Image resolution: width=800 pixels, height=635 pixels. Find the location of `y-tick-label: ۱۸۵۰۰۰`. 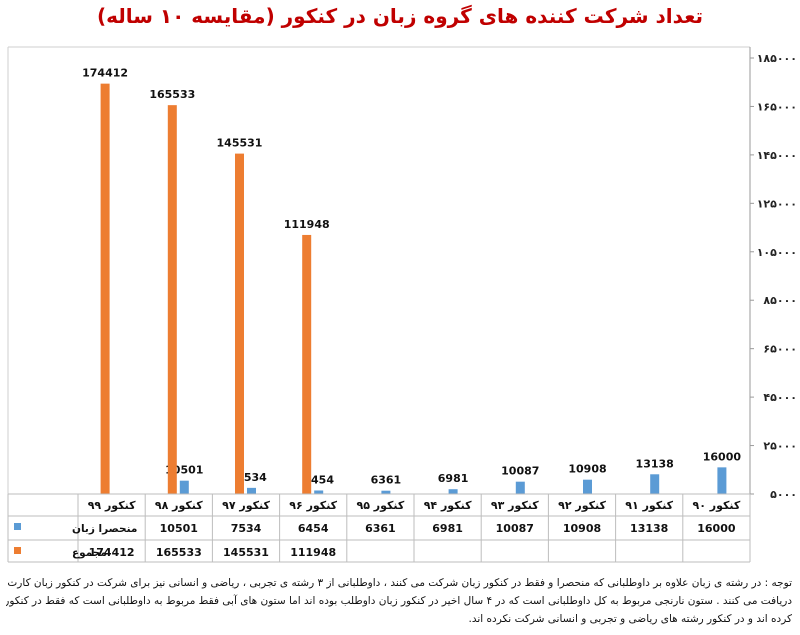

y-tick-label: ۱۸۵۰۰۰ is located at coordinates (777, 58).